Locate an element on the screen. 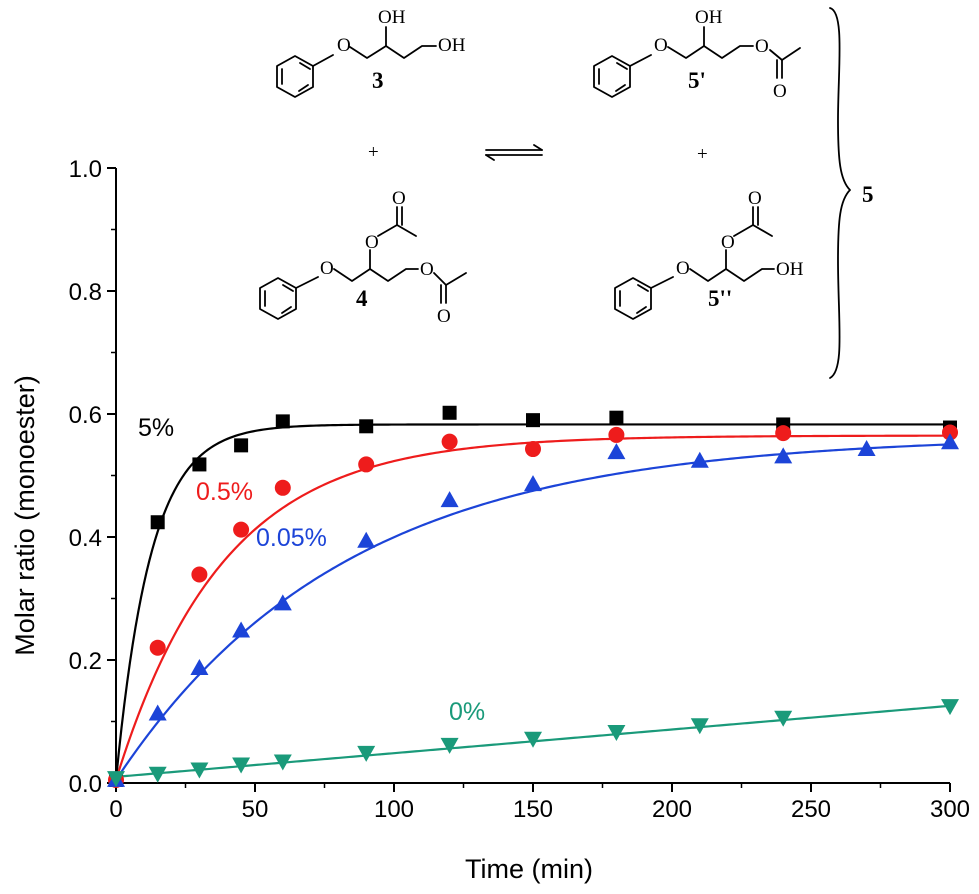 The height and width of the screenshot is (894, 979). y-tick-label: 0.4 is located at coordinates (85, 538).